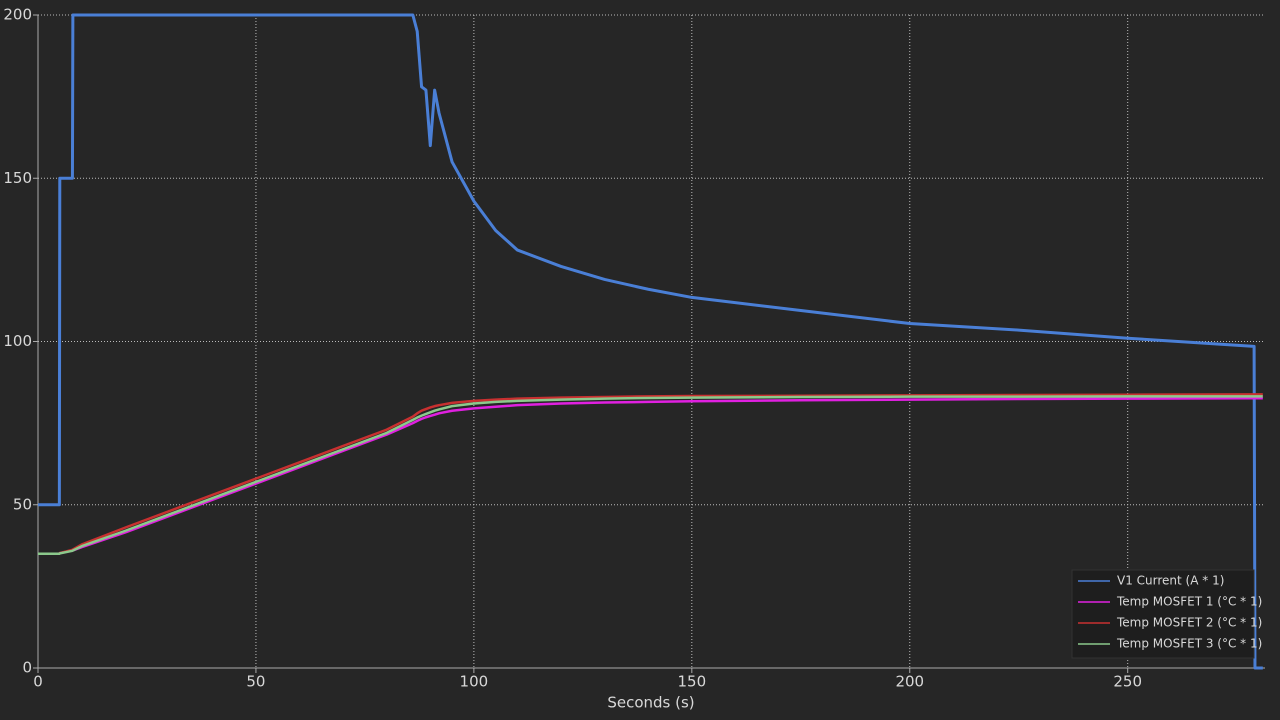 The height and width of the screenshot is (720, 1280). Describe the element at coordinates (474, 682) in the screenshot. I see `x-tick-label: 100` at that location.